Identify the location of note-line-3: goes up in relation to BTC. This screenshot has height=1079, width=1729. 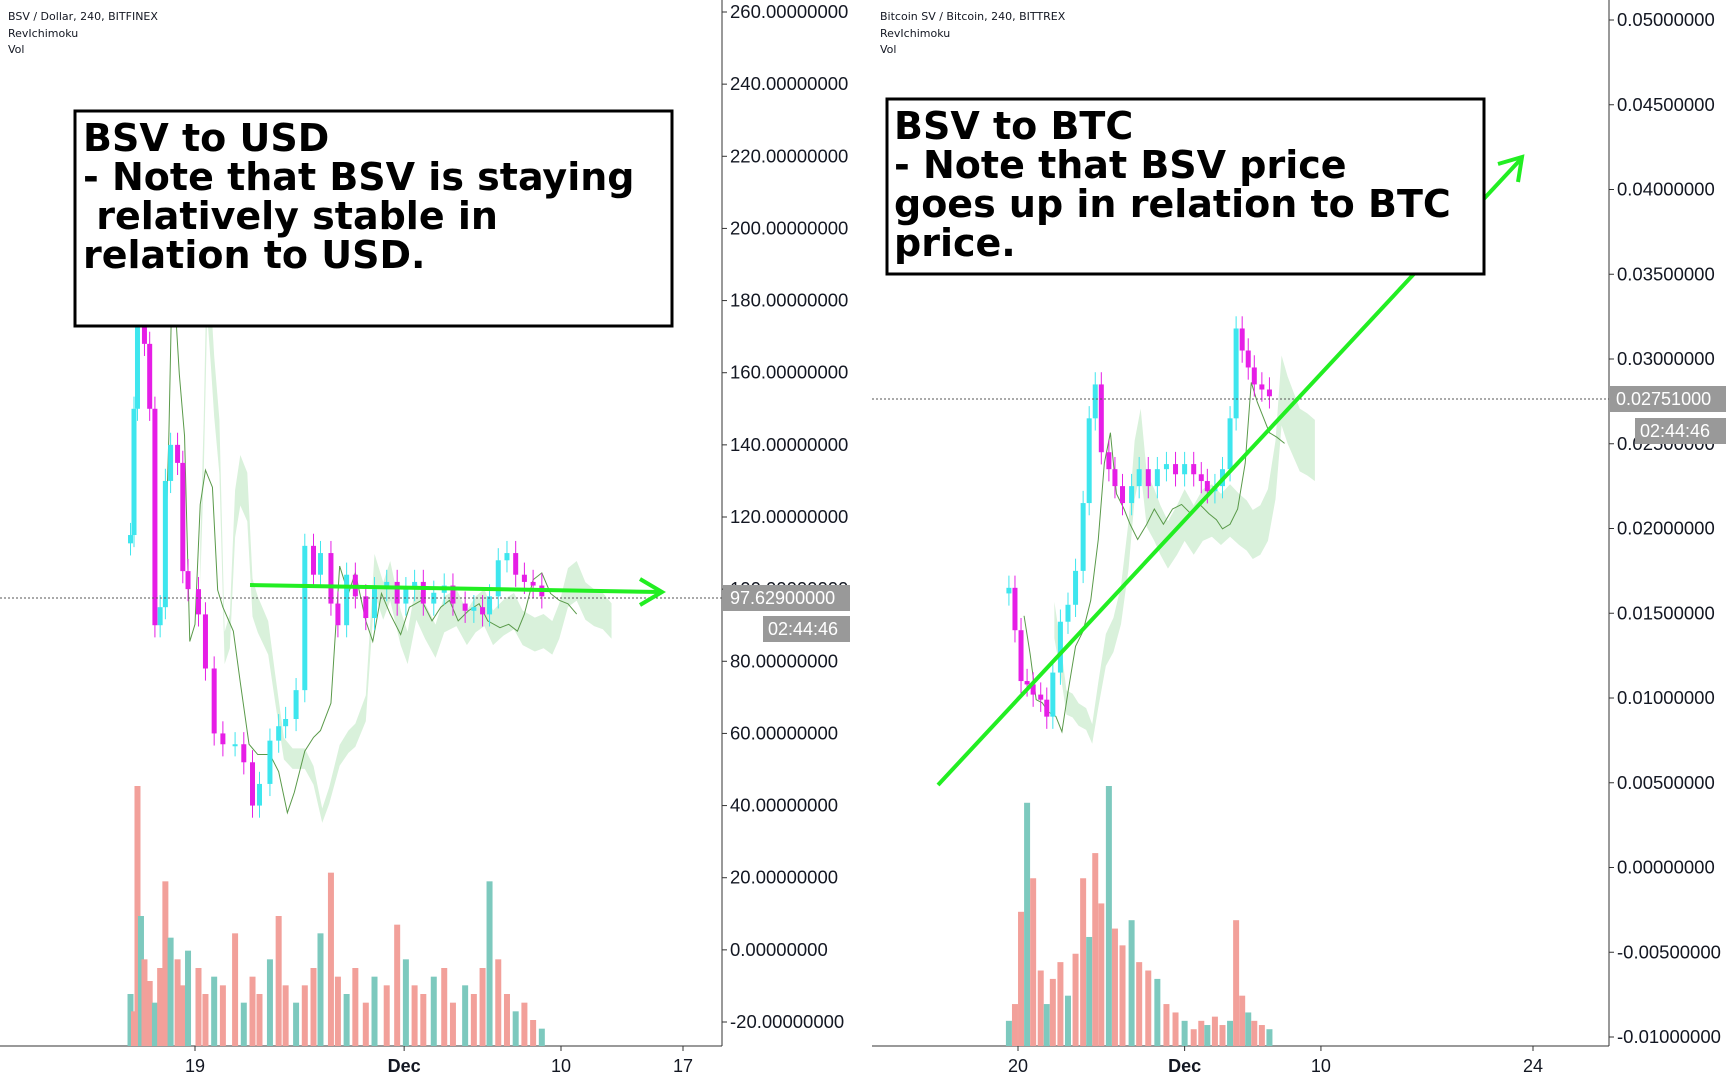
(1172, 204).